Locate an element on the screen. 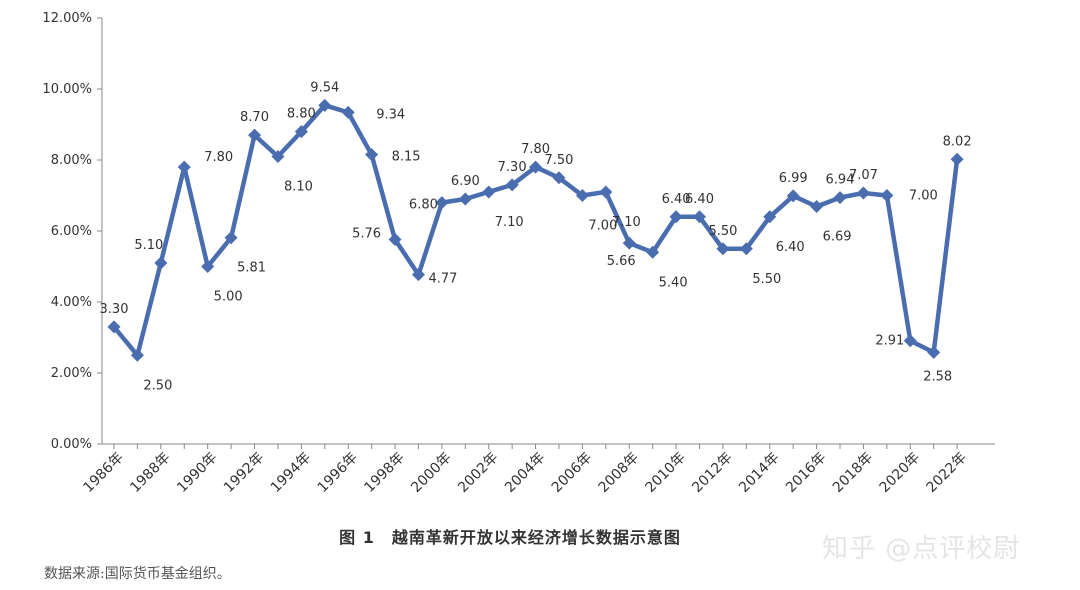 This screenshot has height=590, width=1080. data-label: 8.02 is located at coordinates (957, 141).